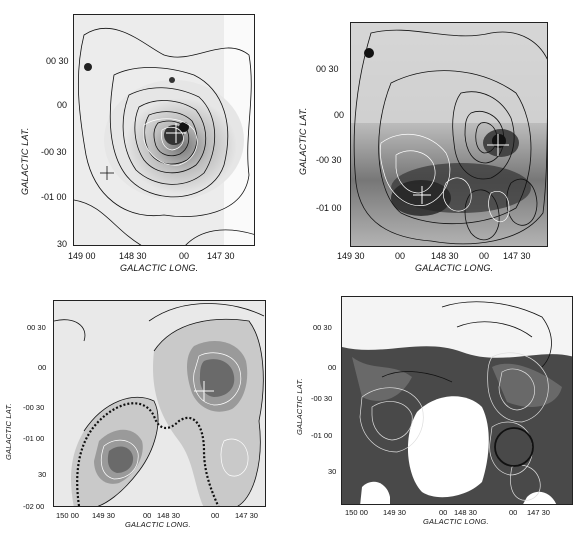 Image resolution: width=581 pixels, height=534 pixels. Describe the element at coordinates (34, 506) in the screenshot. I see `y-tick: -02 00` at that location.